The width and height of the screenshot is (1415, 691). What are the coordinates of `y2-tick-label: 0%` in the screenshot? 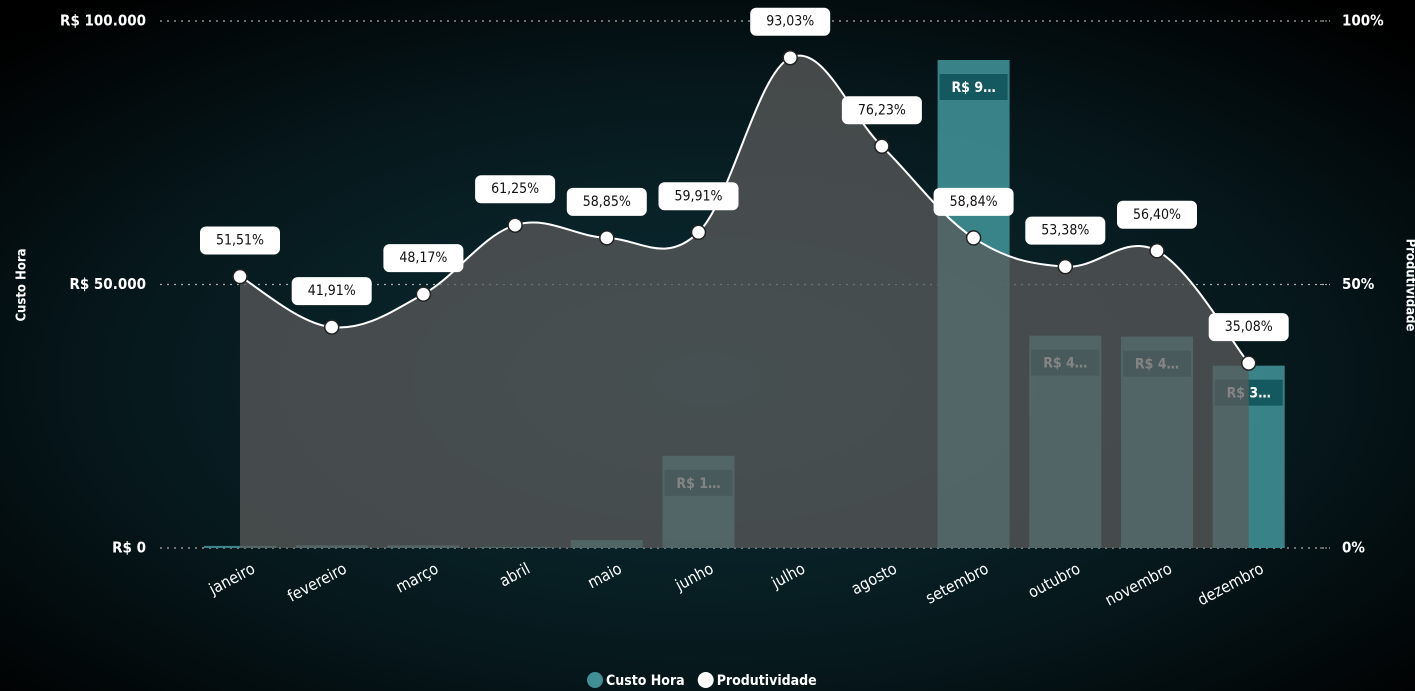 It's located at (1353, 548).